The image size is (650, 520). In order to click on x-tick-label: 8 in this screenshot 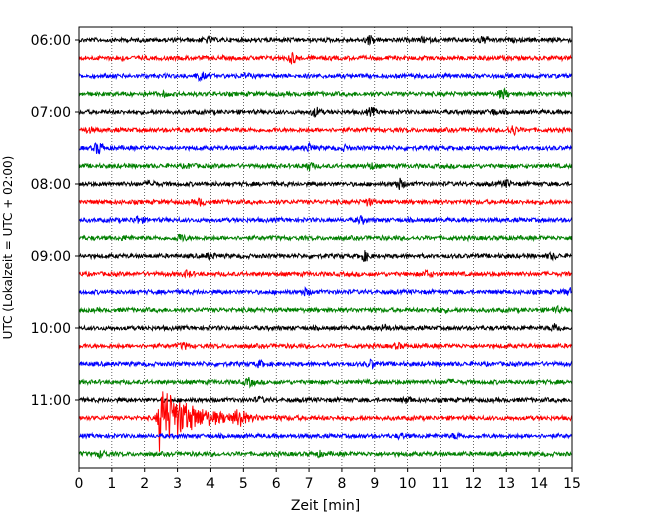, I will do `click(341, 484)`.